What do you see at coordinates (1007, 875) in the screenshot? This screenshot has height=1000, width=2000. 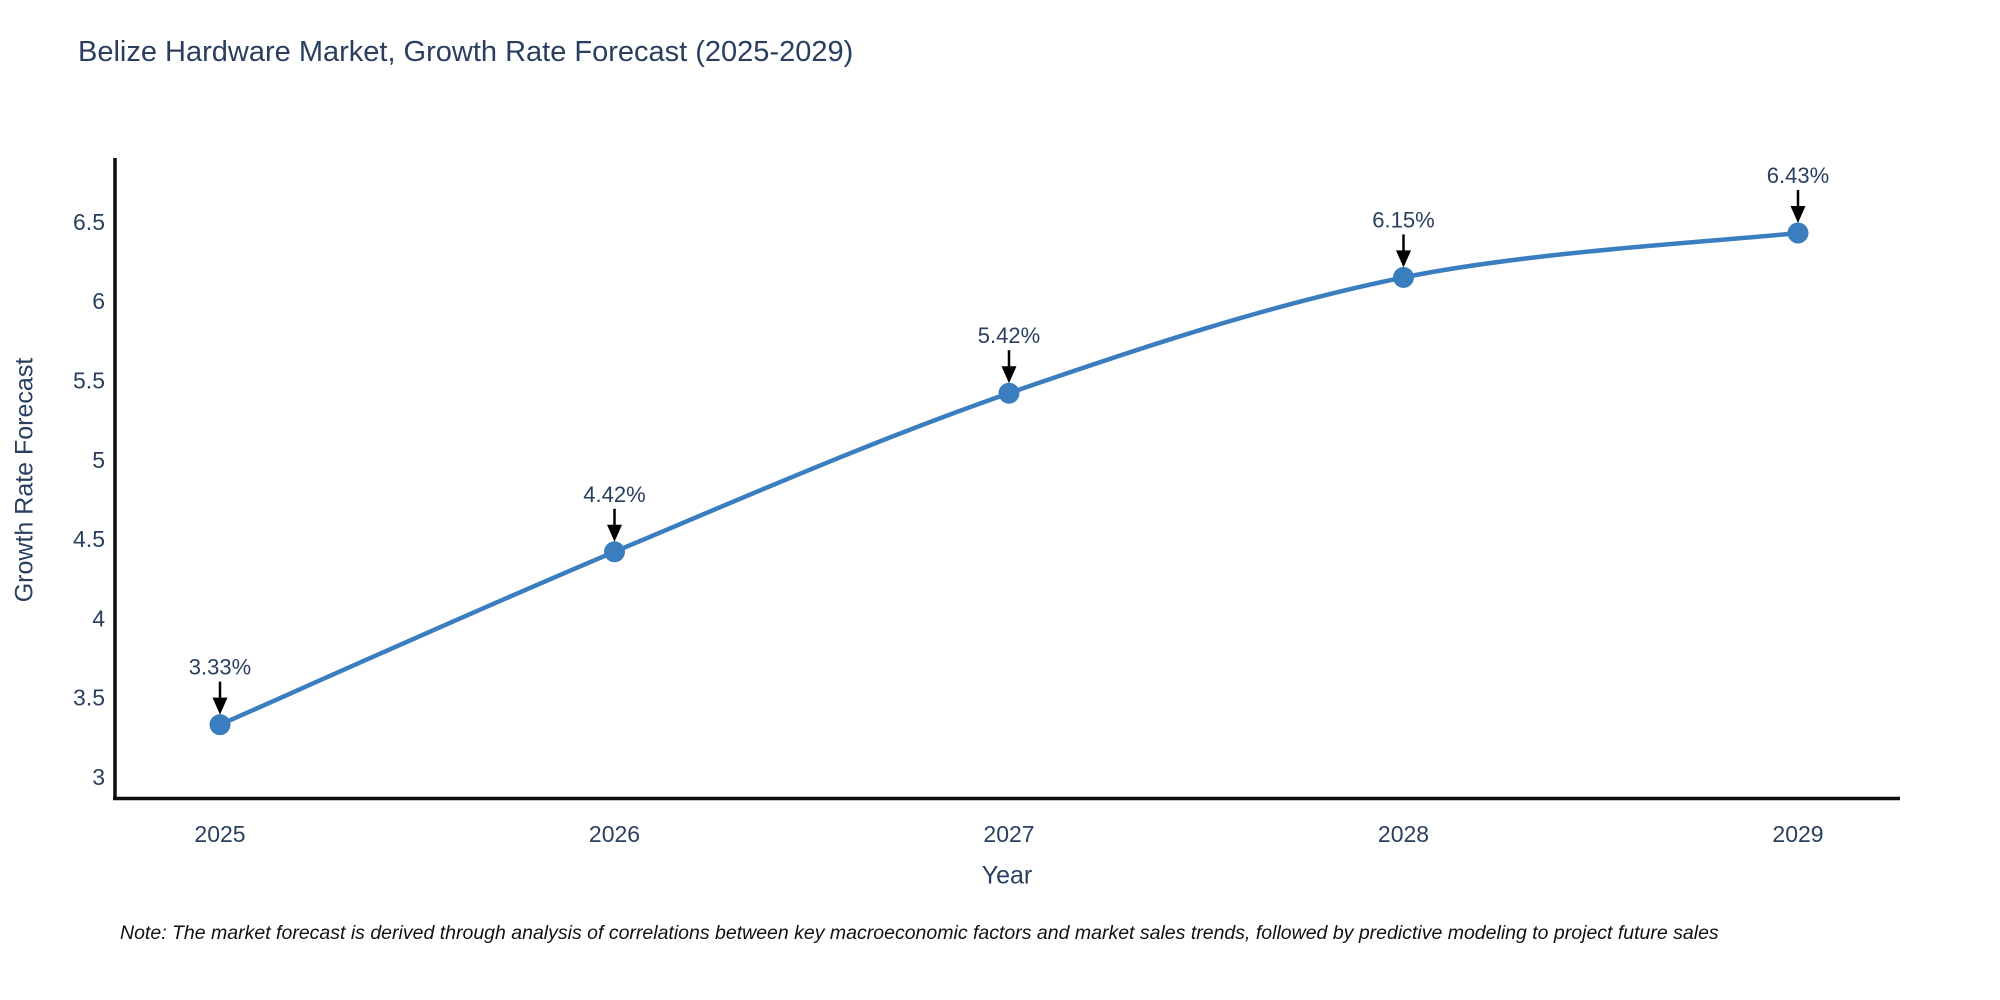 I see `x-axis-title: Year` at bounding box center [1007, 875].